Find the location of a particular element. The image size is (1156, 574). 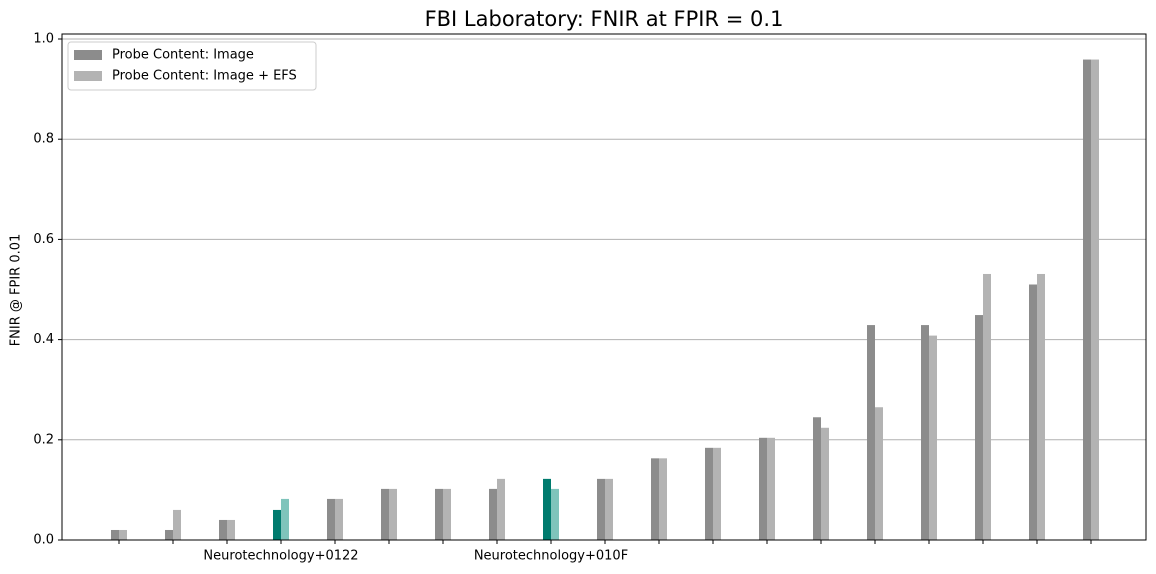

legend-box is located at coordinates (192, 66).